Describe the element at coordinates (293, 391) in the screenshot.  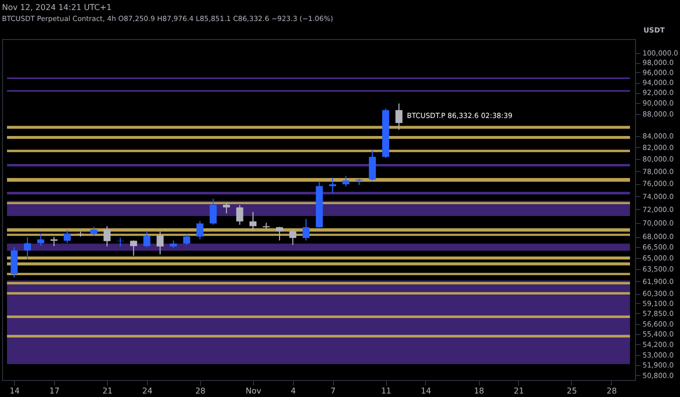
I see `x-tick-label: 4` at that location.